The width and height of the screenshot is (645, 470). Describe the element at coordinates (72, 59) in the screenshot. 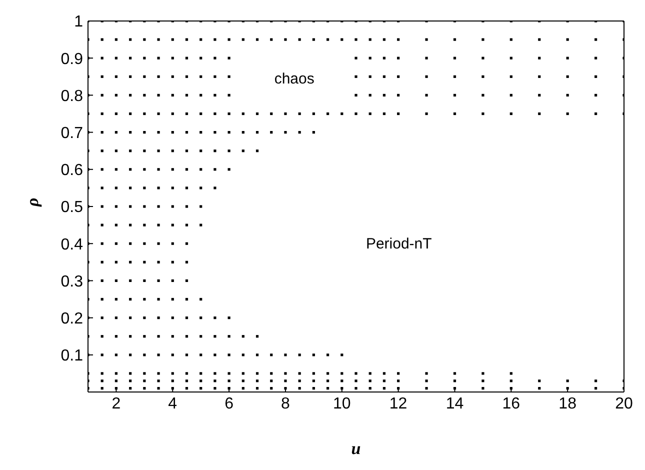

I see `y-tick-label: 0.9` at that location.